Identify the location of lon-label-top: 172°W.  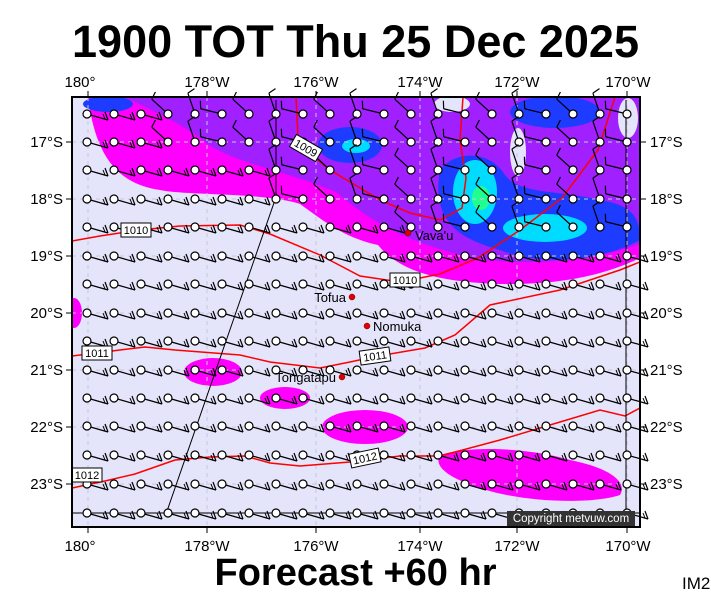
(517, 82).